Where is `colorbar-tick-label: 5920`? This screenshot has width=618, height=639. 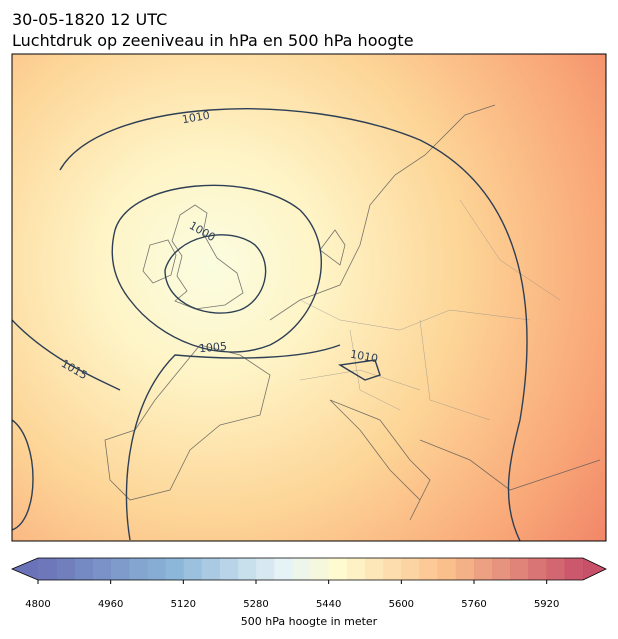 colorbar-tick-label: 5920 is located at coordinates (546, 604).